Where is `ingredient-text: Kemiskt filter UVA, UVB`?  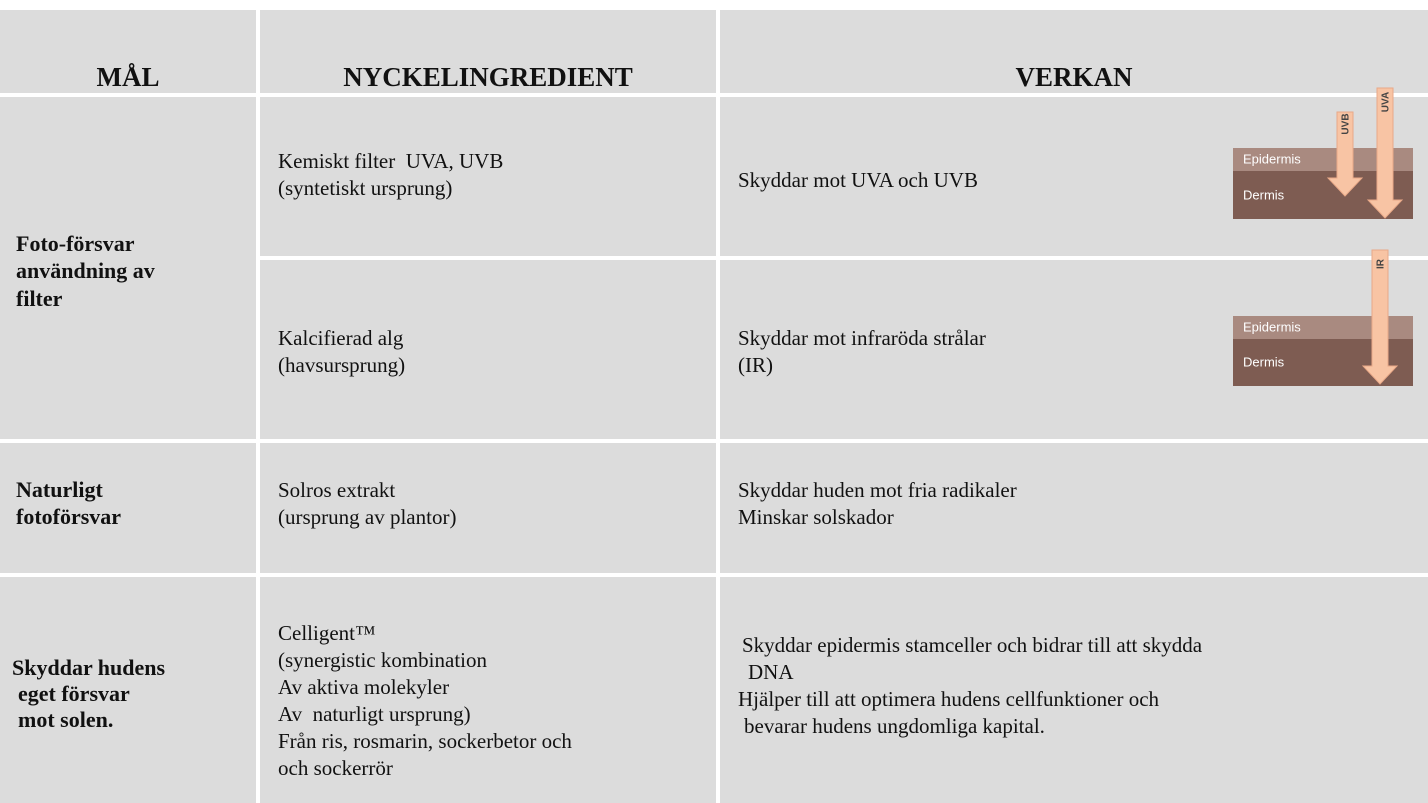
ingredient-text: Kemiskt filter UVA, UVB is located at coordinates (391, 161).